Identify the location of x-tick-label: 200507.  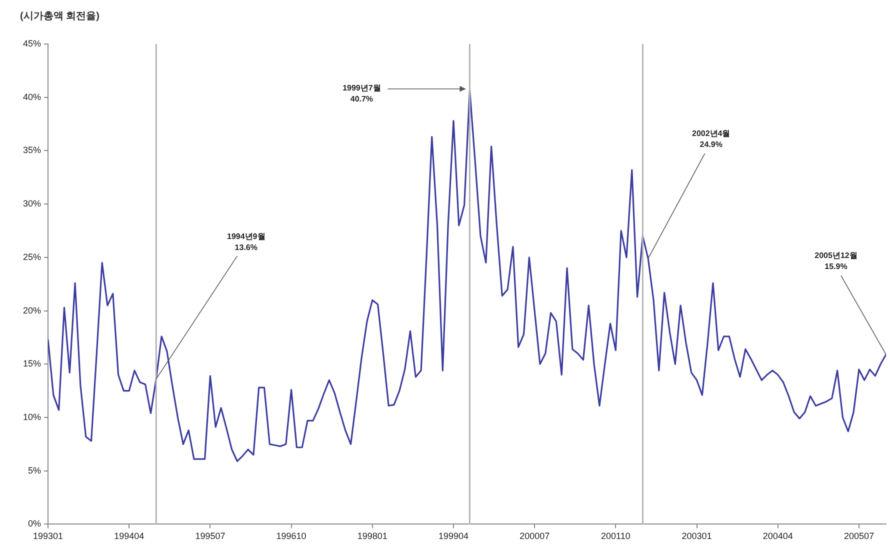
(859, 536).